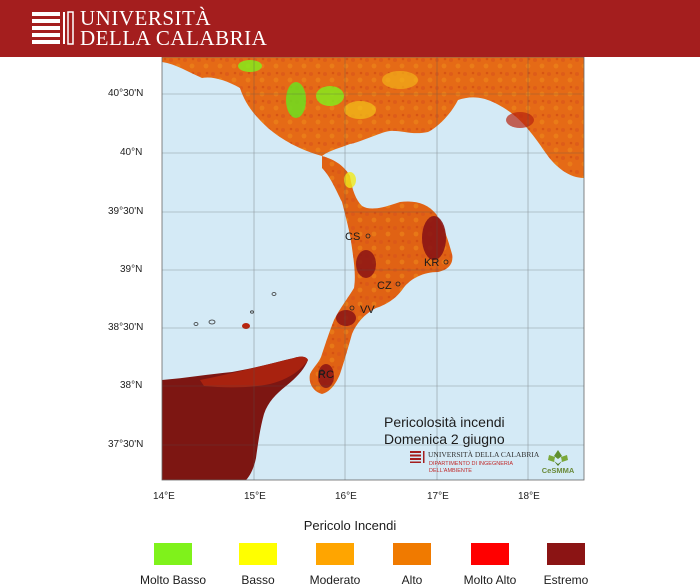 This screenshot has height=587, width=700. Describe the element at coordinates (431, 263) in the screenshot. I see `city-label-kr: KR` at that location.